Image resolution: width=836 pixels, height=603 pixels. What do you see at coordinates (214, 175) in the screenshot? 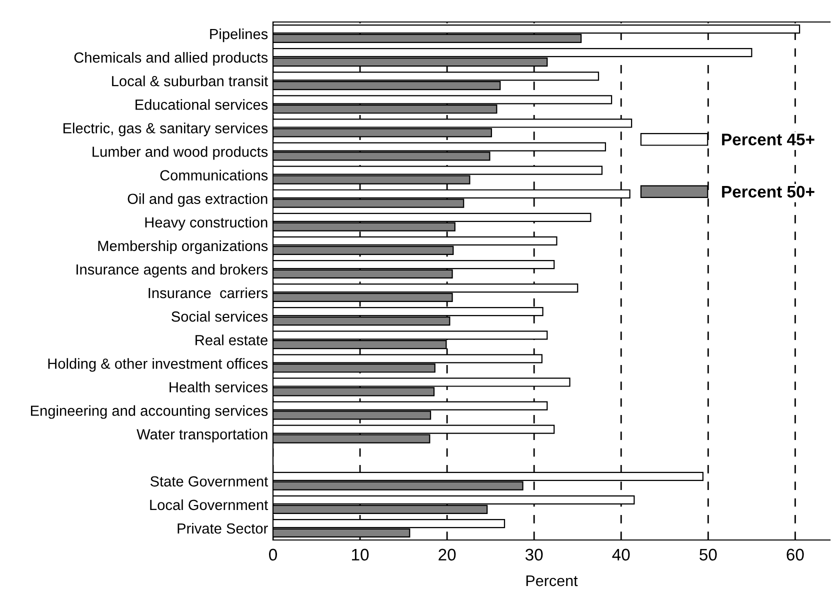
I see `y-tick-label: Communications` at bounding box center [214, 175].